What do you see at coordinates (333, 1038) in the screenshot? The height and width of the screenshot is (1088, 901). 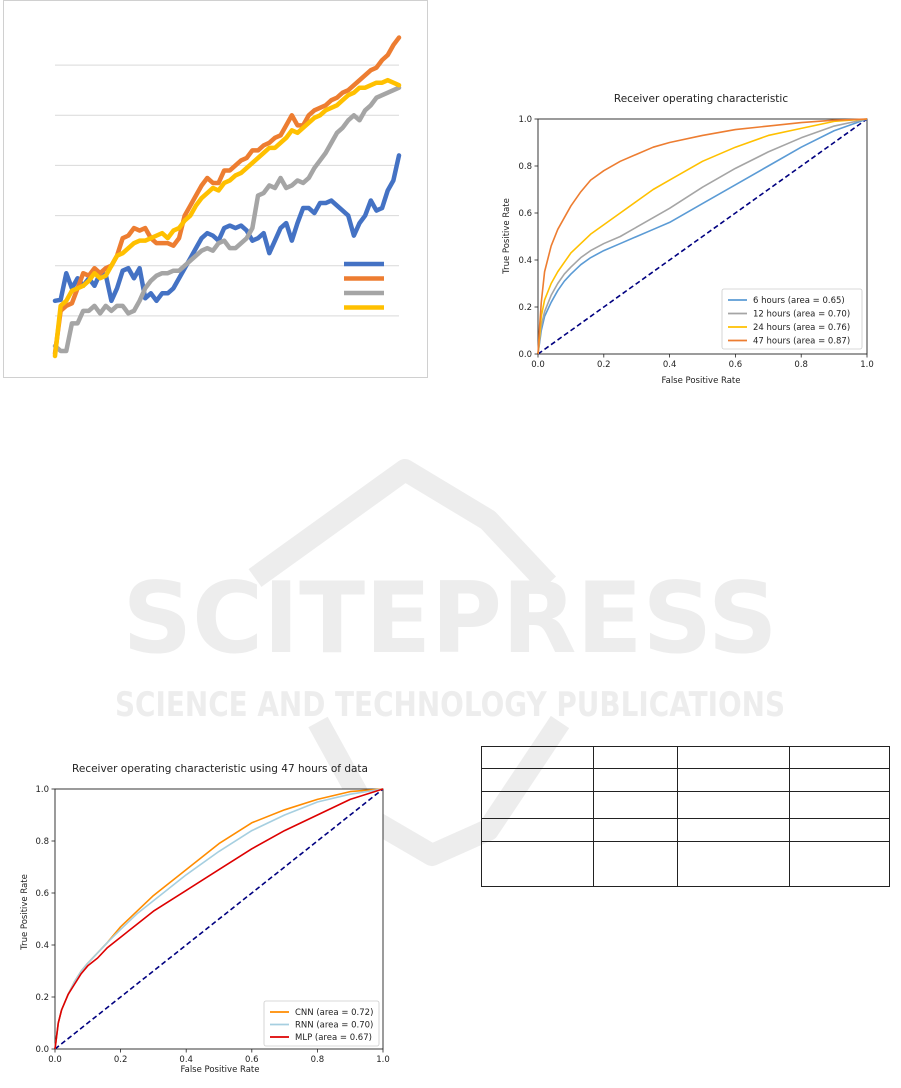 I see `legend-label: MLP (area = 0.67)` at bounding box center [333, 1038].